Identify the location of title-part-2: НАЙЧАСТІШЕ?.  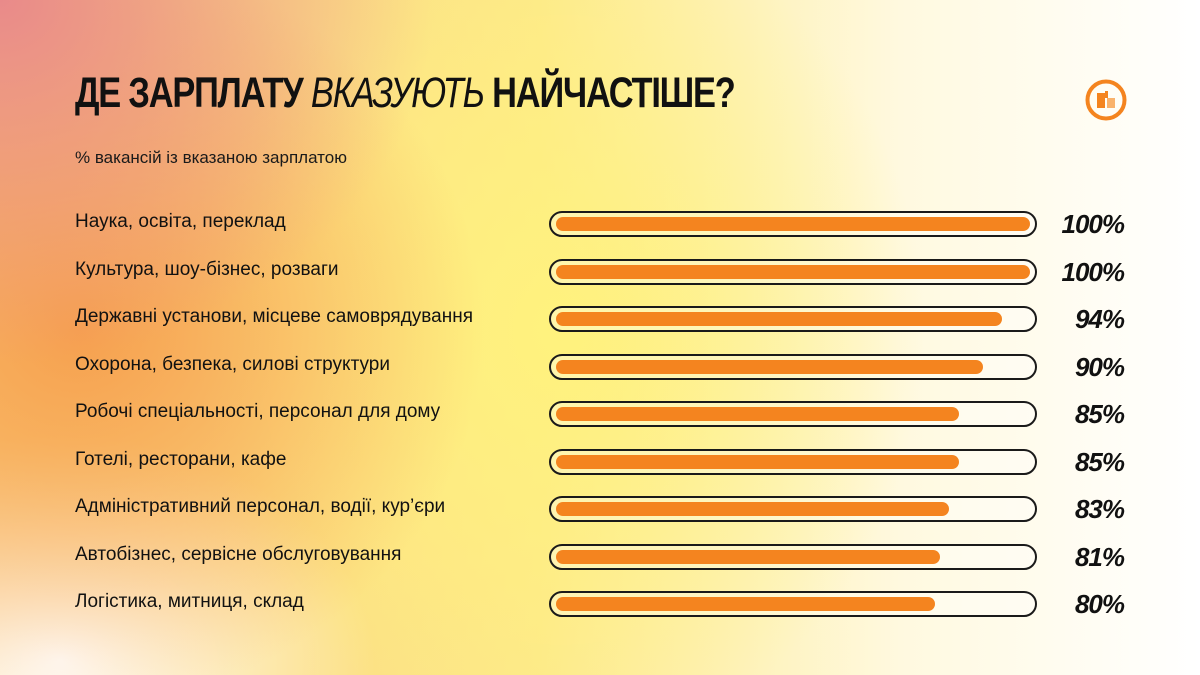
(614, 93).